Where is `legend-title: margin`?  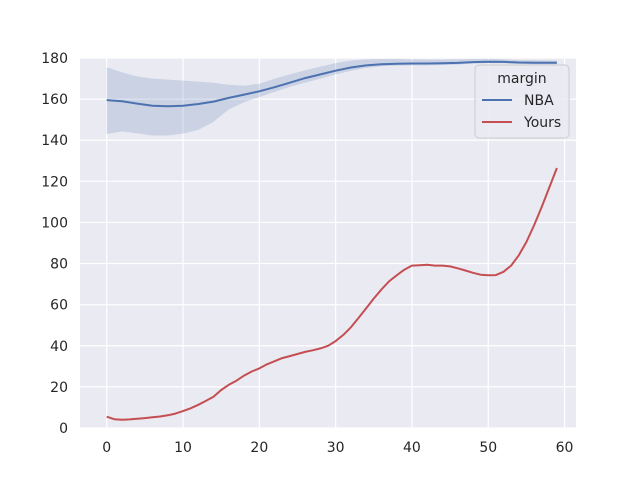 legend-title: margin is located at coordinates (521, 79).